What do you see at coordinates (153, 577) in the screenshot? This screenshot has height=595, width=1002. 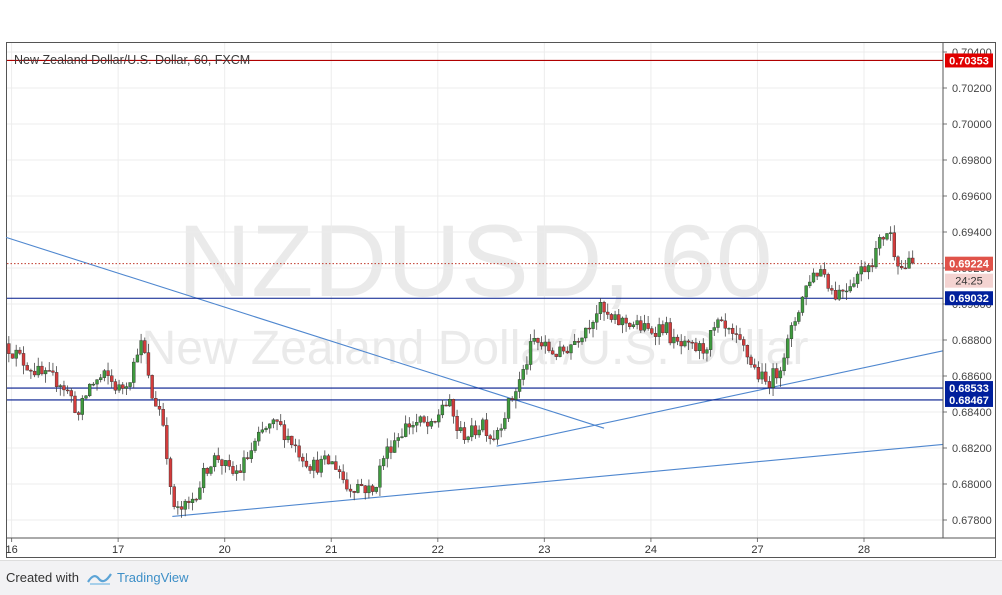 I see `footer-brand-link: TradingView` at bounding box center [153, 577].